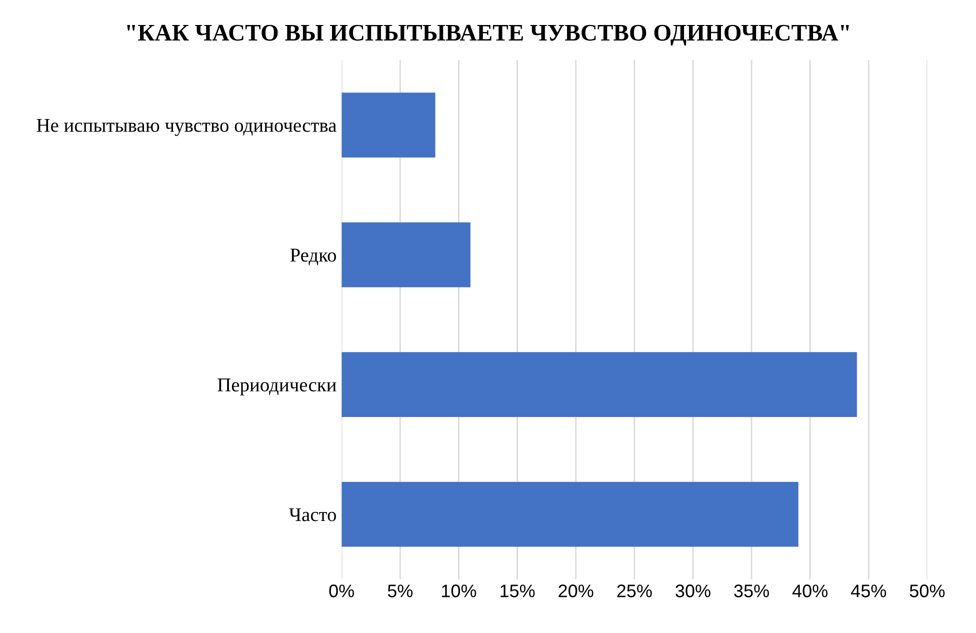  Describe the element at coordinates (693, 591) in the screenshot. I see `x-tick-label: 30%` at that location.